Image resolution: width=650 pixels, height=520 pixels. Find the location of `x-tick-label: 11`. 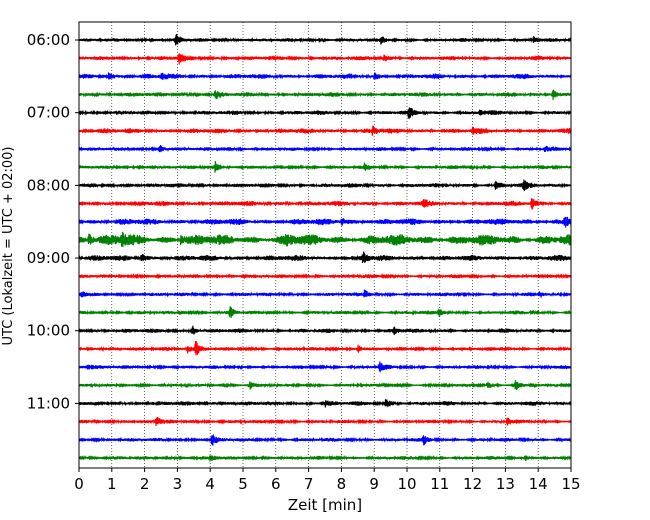

x-tick-label: 11 is located at coordinates (439, 484).